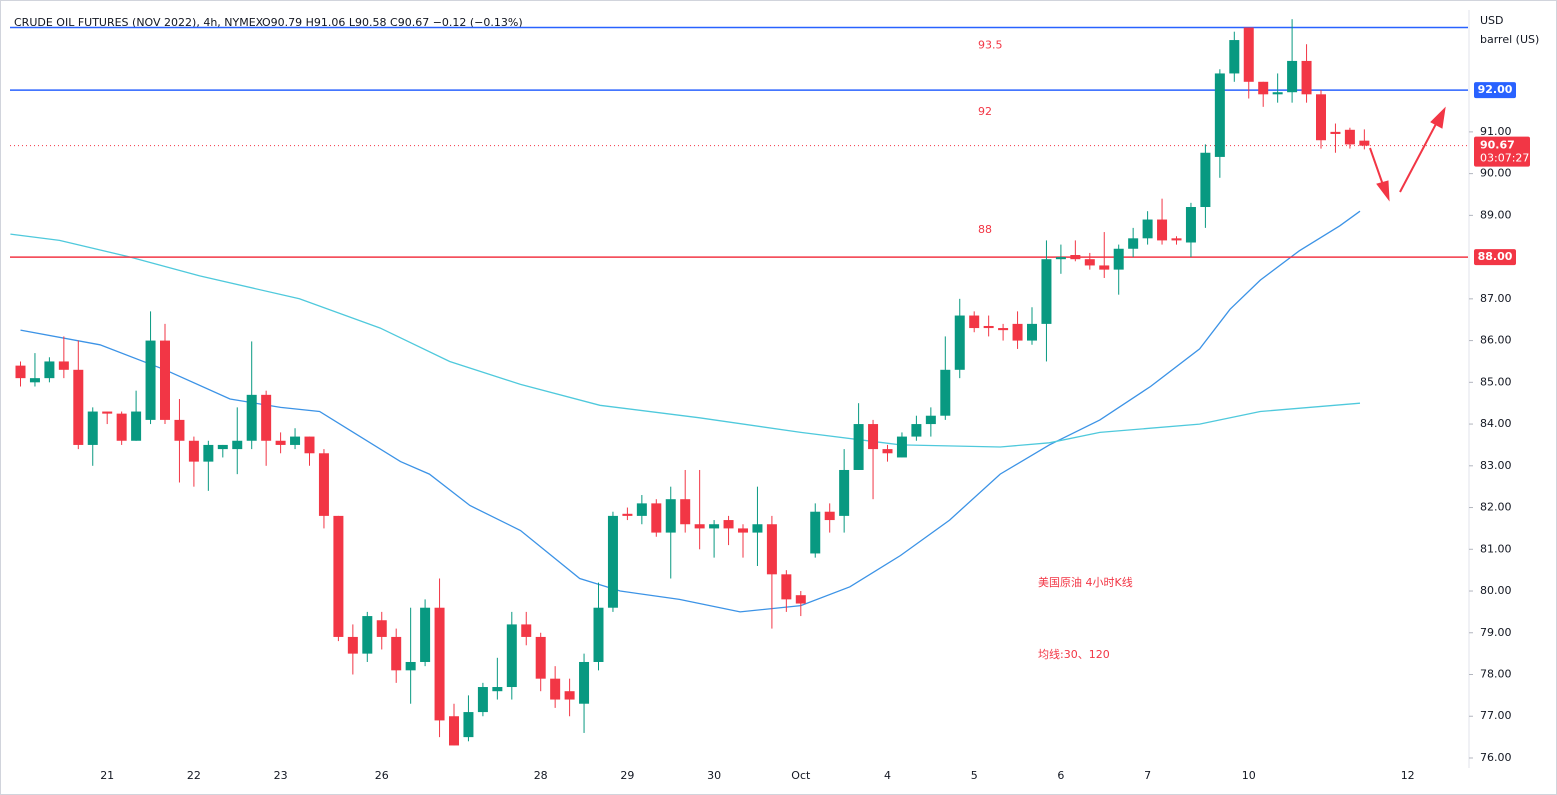 The image size is (1557, 795). I want to click on unit-label: USD, so click(1492, 20).